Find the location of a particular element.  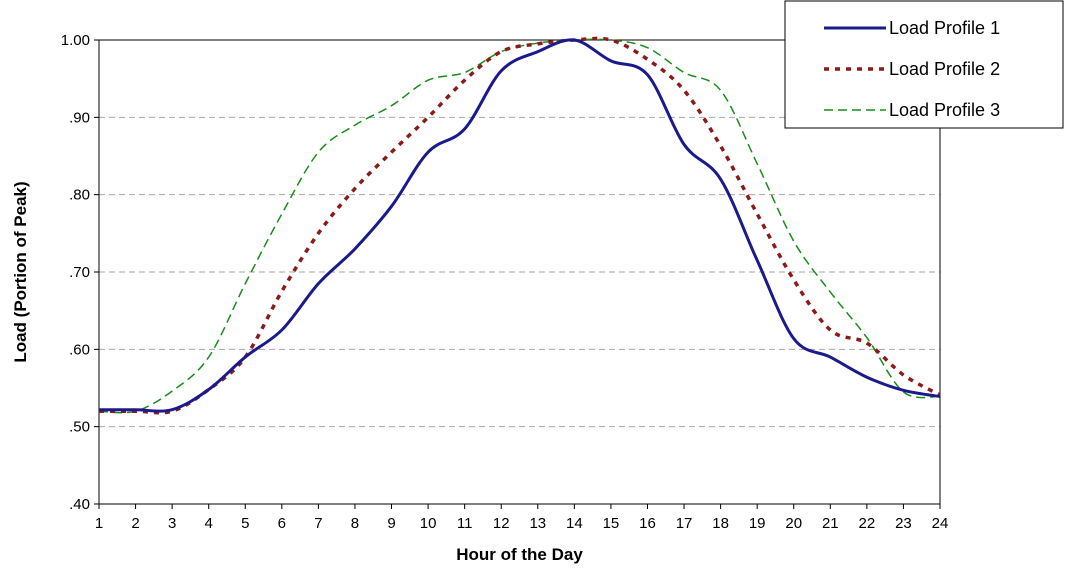

x-tick-label: 24 is located at coordinates (940, 523).